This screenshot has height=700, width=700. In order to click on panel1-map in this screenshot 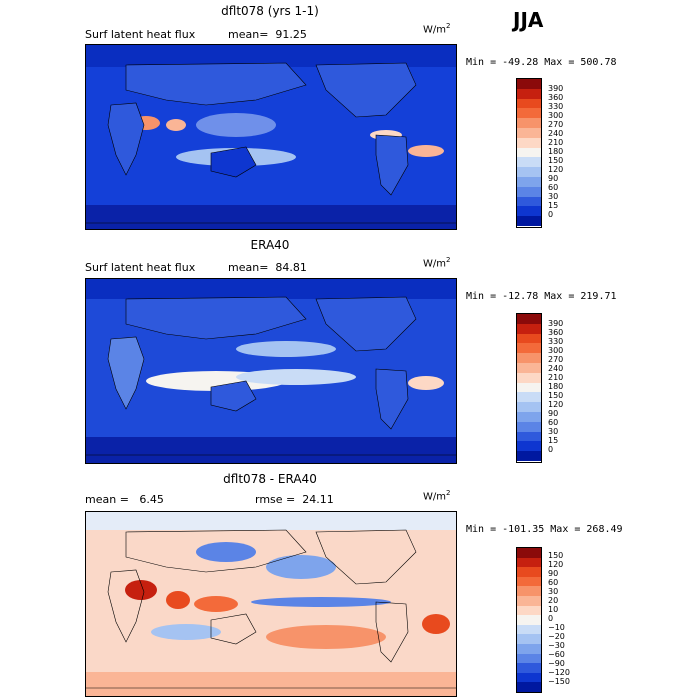, I will do `click(271, 137)`.